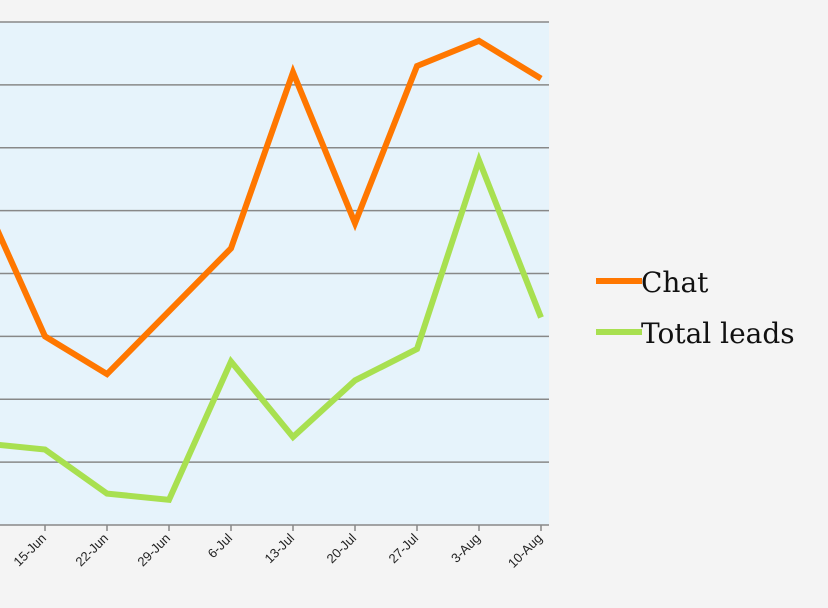  What do you see at coordinates (29, 550) in the screenshot?
I see `x-tick-label: 15-Jun` at bounding box center [29, 550].